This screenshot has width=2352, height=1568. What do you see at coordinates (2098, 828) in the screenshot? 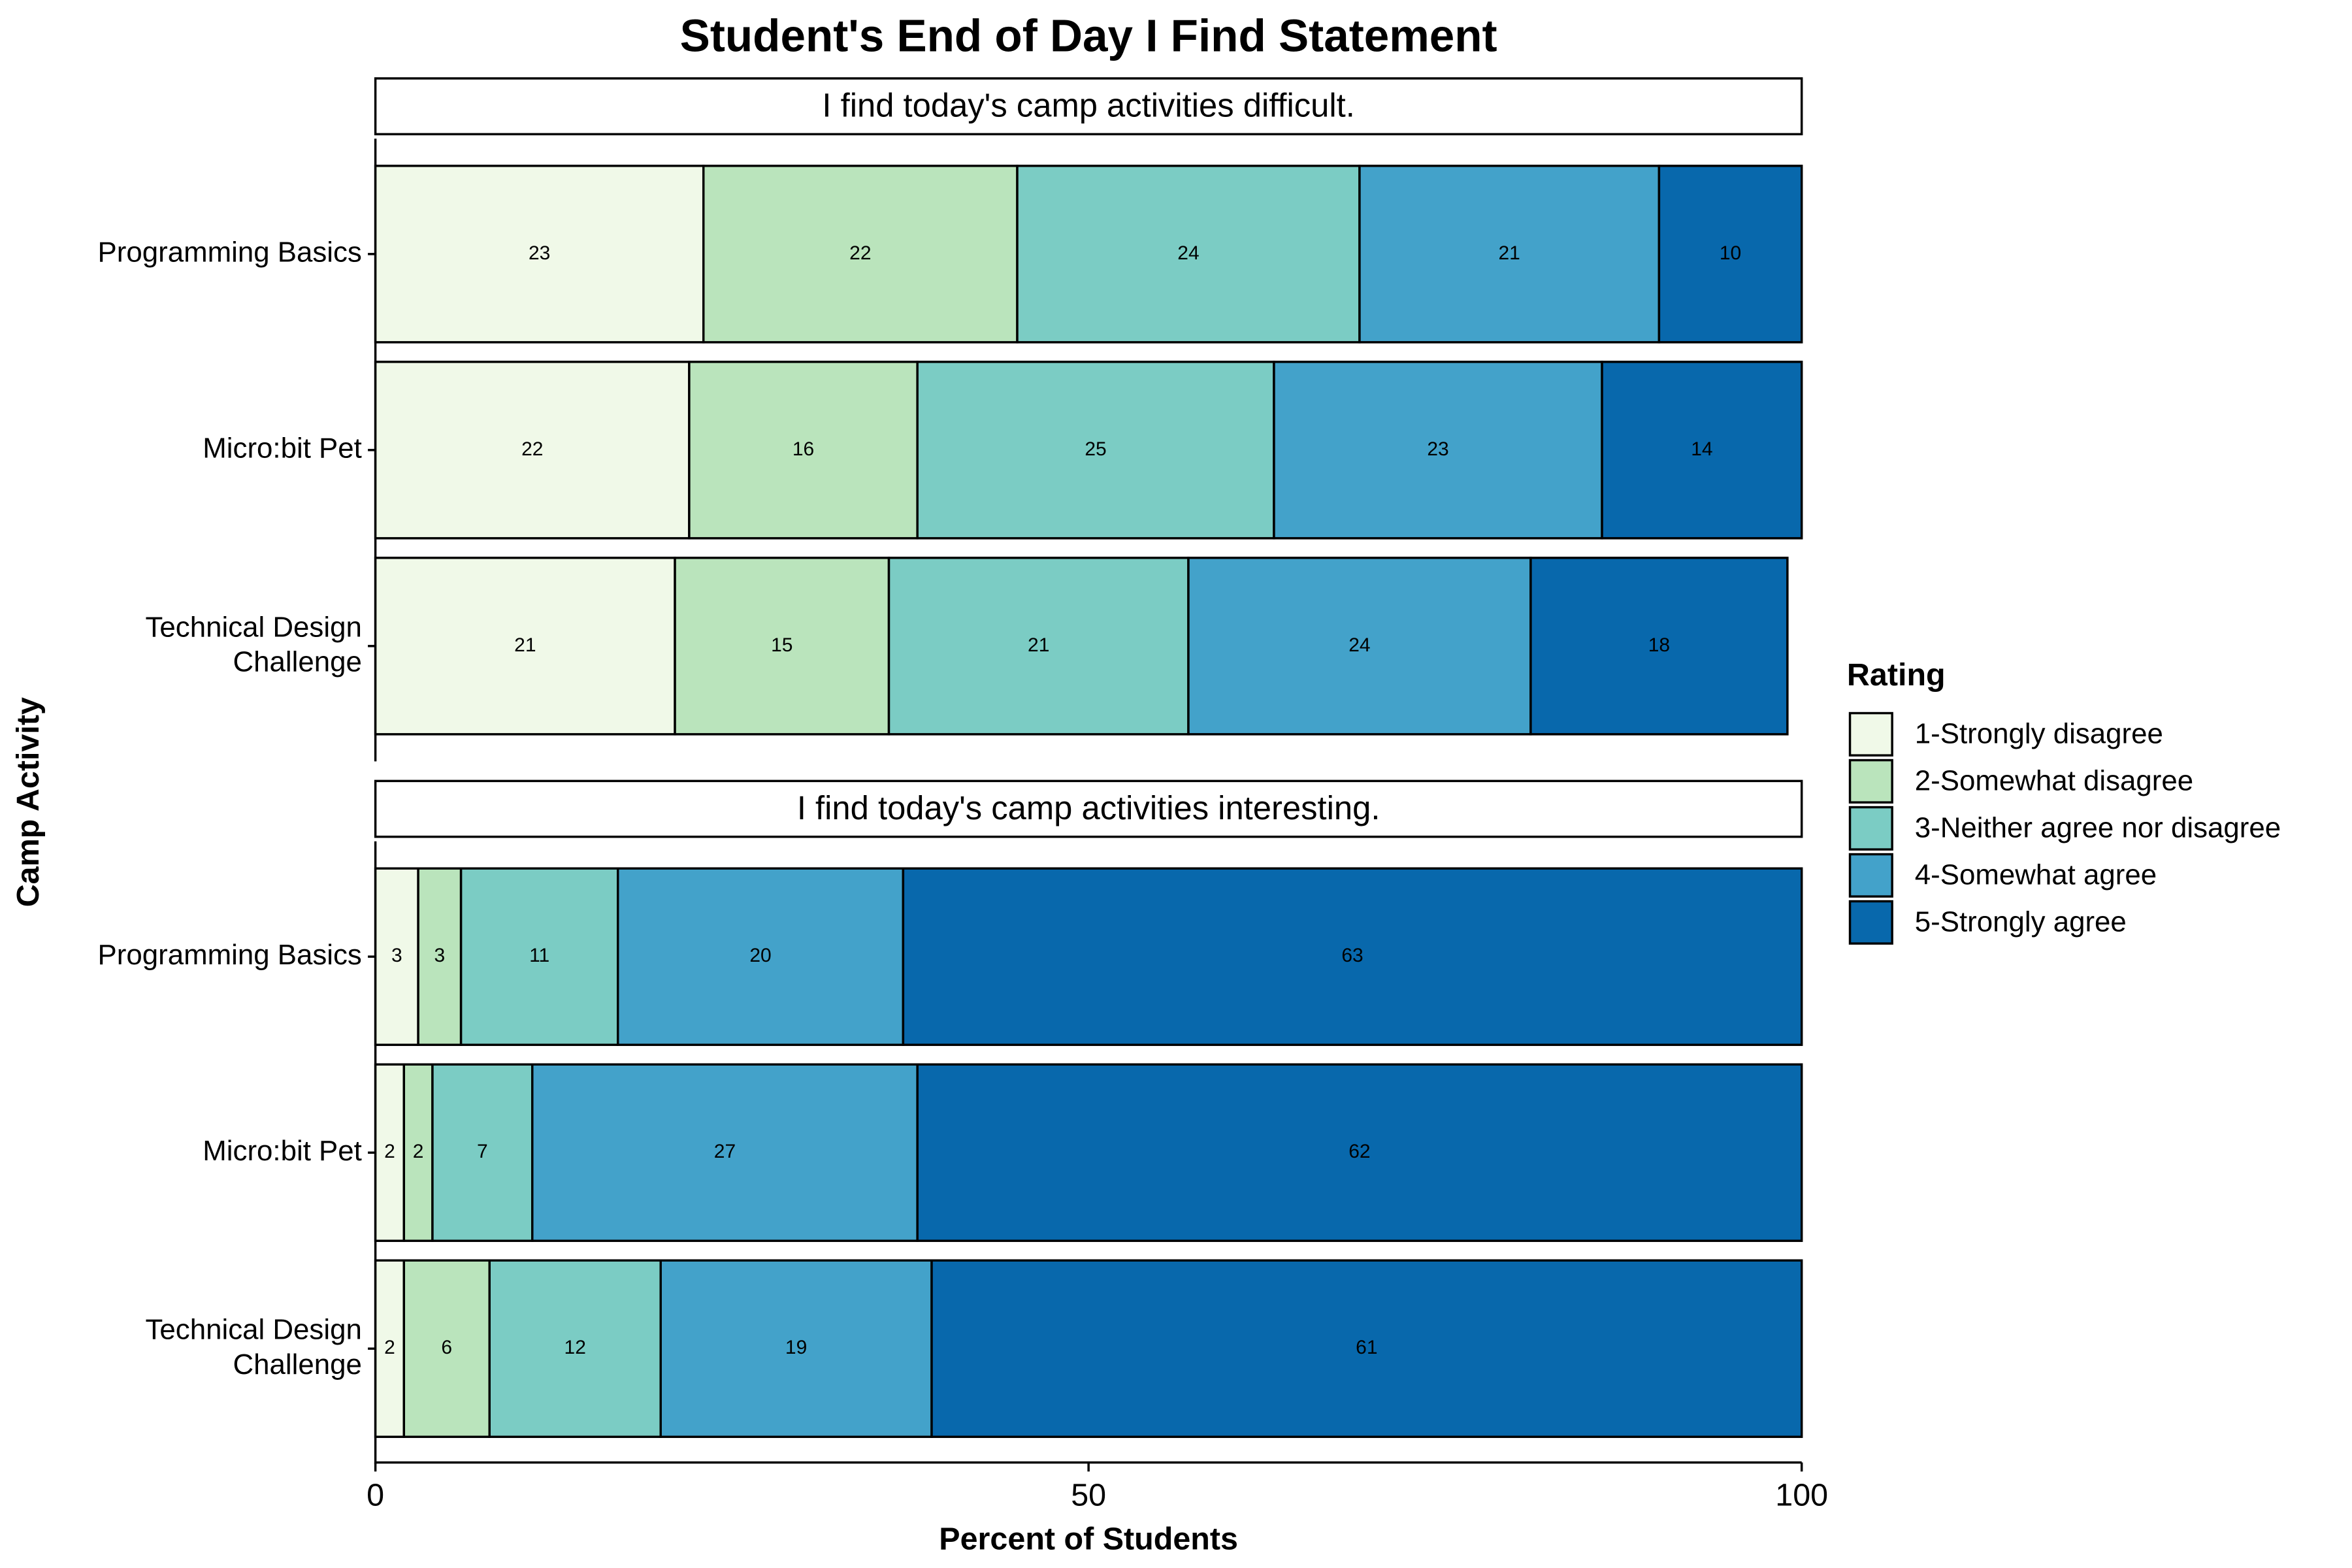
I see `legend-label: 3-Neither agree nor disagree` at bounding box center [2098, 828].